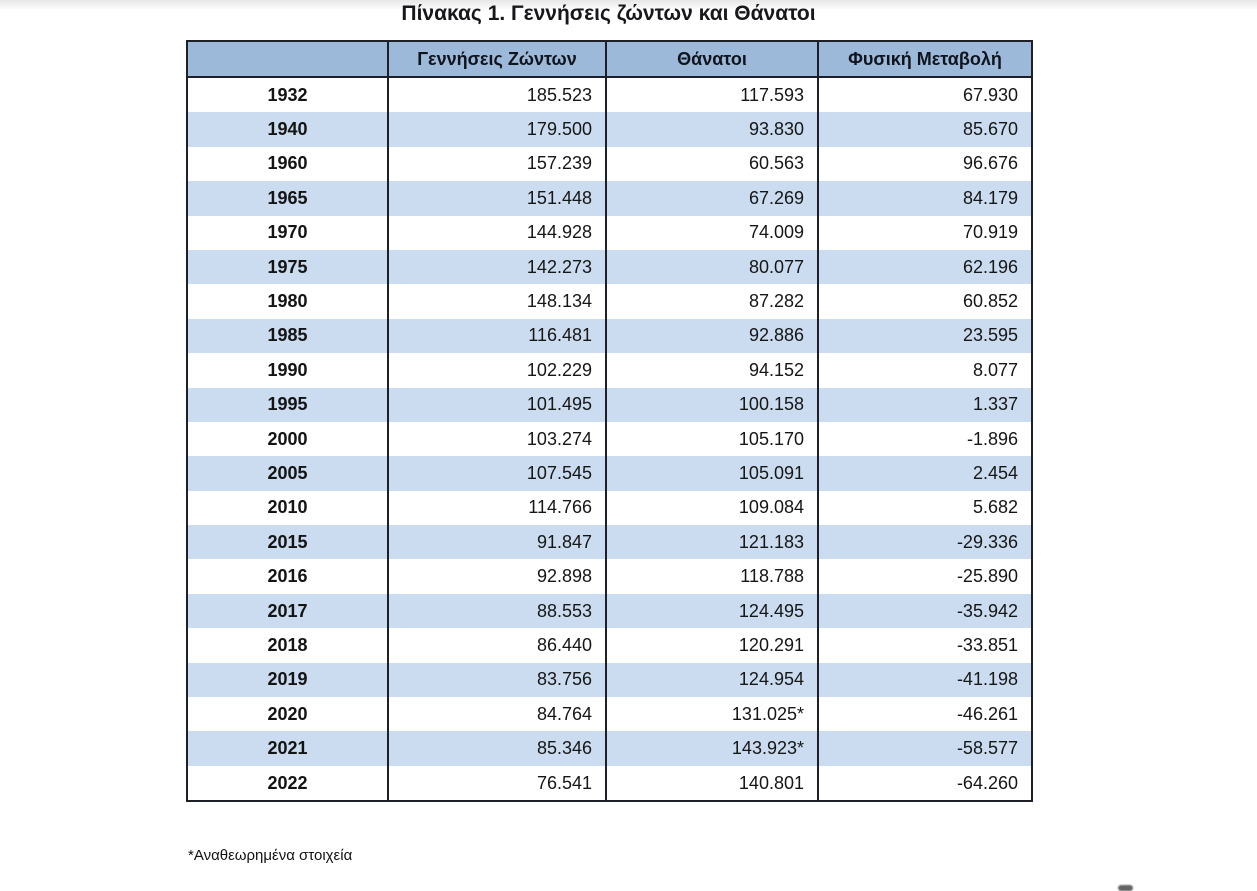 The image size is (1257, 891). I want to click on births-cell: 83.756, so click(496, 680).